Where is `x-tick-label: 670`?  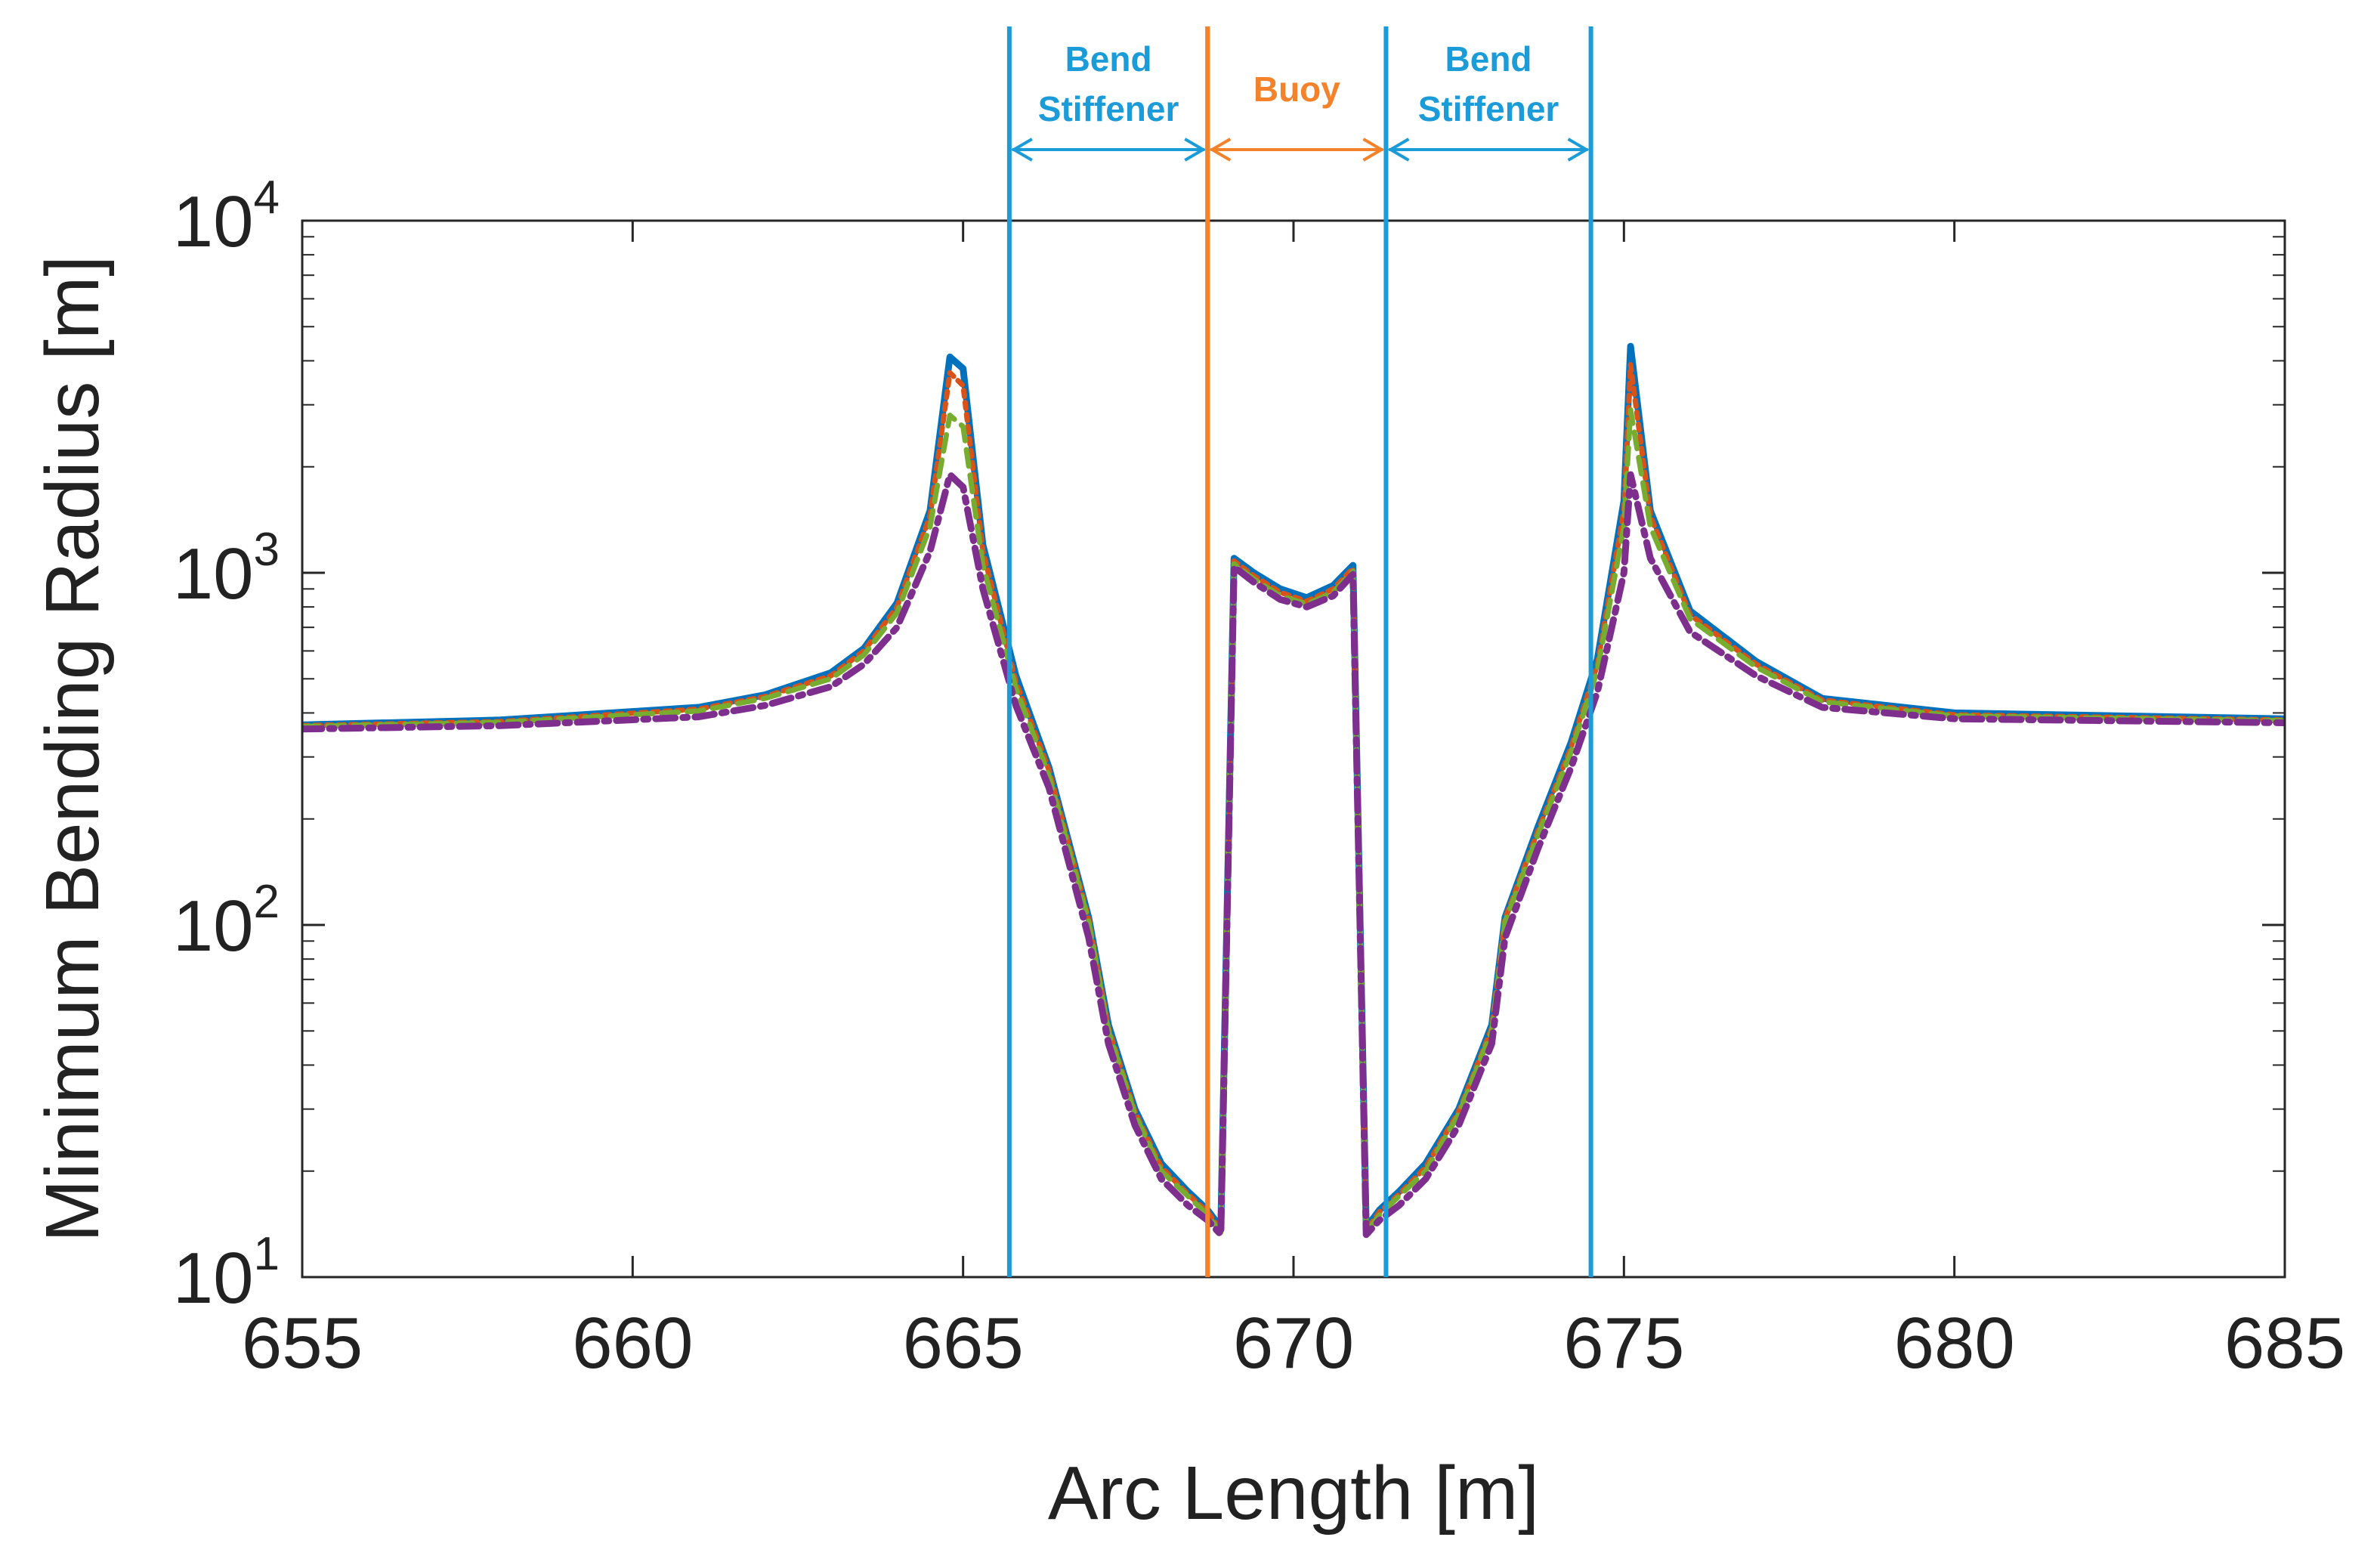
x-tick-label: 670 is located at coordinates (1293, 1344).